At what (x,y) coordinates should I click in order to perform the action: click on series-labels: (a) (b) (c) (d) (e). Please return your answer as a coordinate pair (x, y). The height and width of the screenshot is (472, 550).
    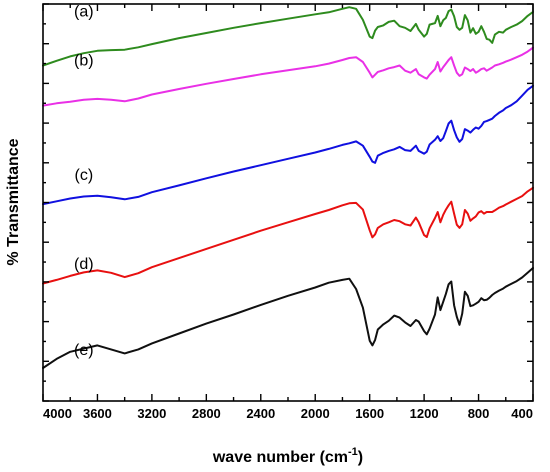
    Looking at the image, I should click on (84, 181).